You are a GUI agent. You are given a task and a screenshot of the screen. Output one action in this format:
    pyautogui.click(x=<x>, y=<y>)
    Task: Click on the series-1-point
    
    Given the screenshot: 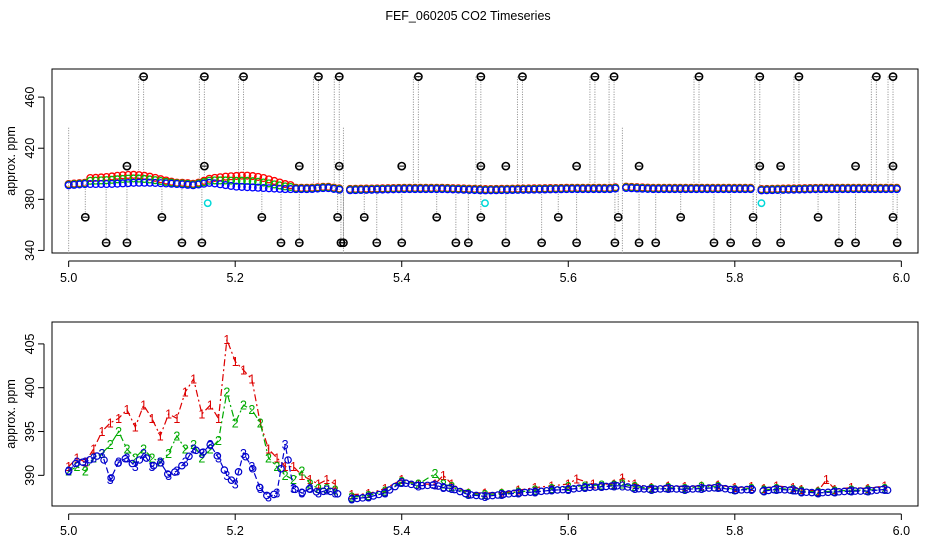 What is the action you would take?
    pyautogui.click(x=274, y=180)
    